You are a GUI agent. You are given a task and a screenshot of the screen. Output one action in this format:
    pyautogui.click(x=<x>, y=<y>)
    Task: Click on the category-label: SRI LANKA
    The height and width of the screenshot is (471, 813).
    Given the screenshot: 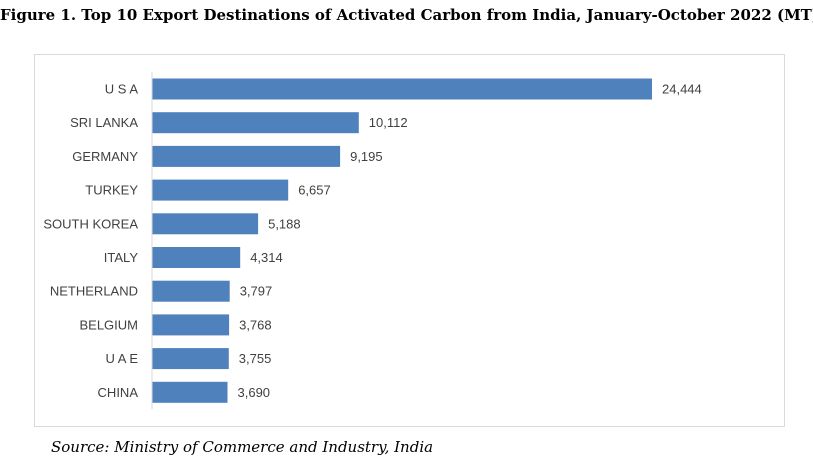 What is the action you would take?
    pyautogui.click(x=104, y=122)
    